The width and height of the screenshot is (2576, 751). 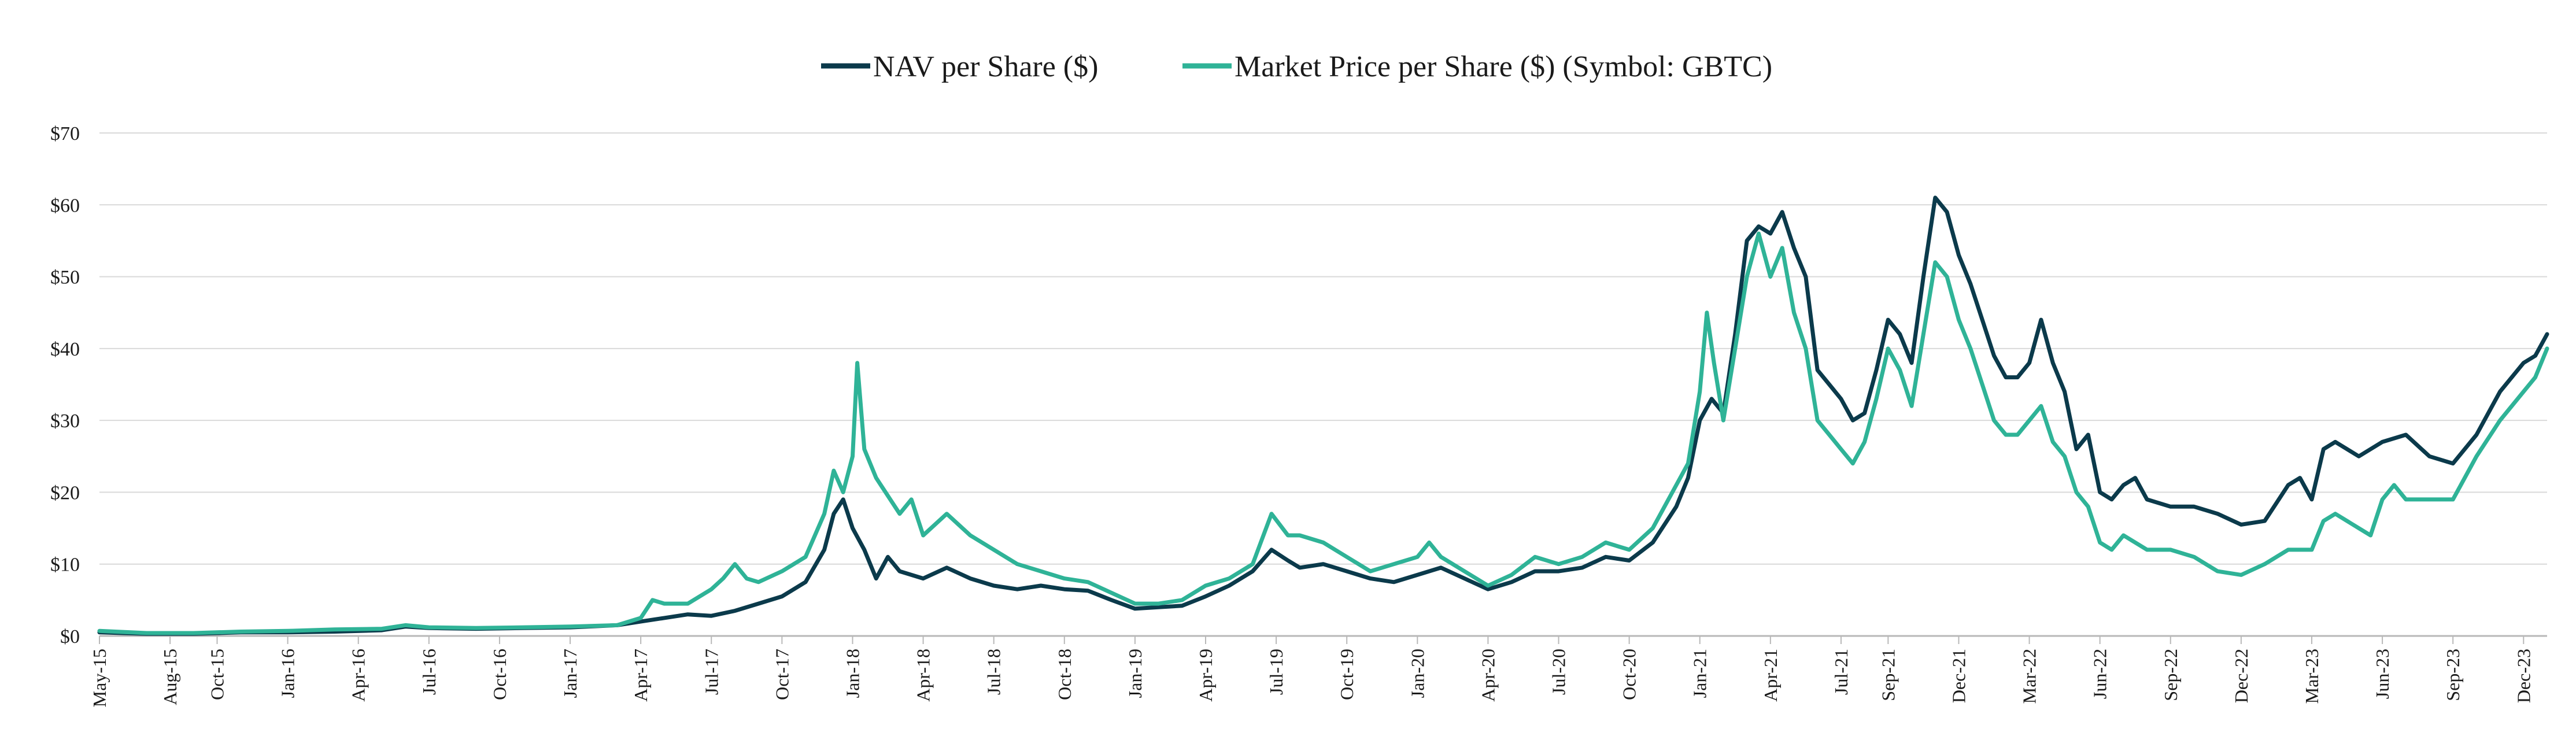 I want to click on x-tick-label: Apr-20, so click(x=1487, y=675).